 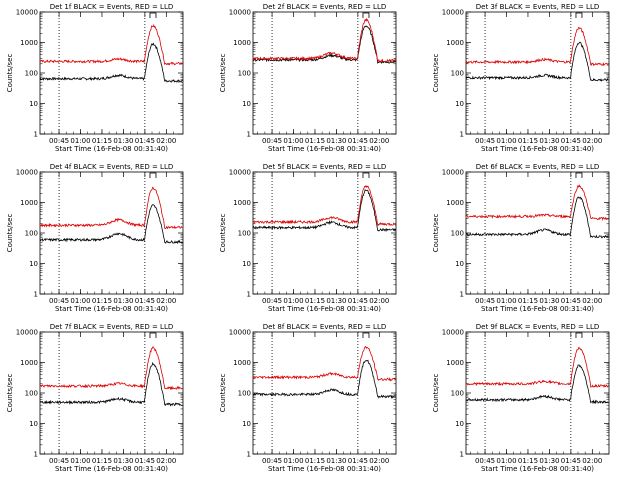 I want to click on chart-title: Det 2f BLACK = Events, RED = LLD, so click(x=324, y=7).